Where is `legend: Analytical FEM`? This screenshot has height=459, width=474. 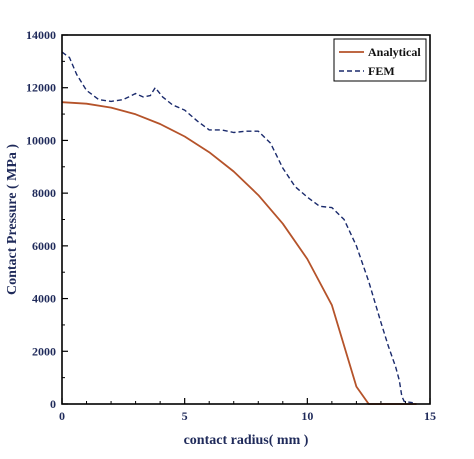 legend: Analytical FEM is located at coordinates (380, 60).